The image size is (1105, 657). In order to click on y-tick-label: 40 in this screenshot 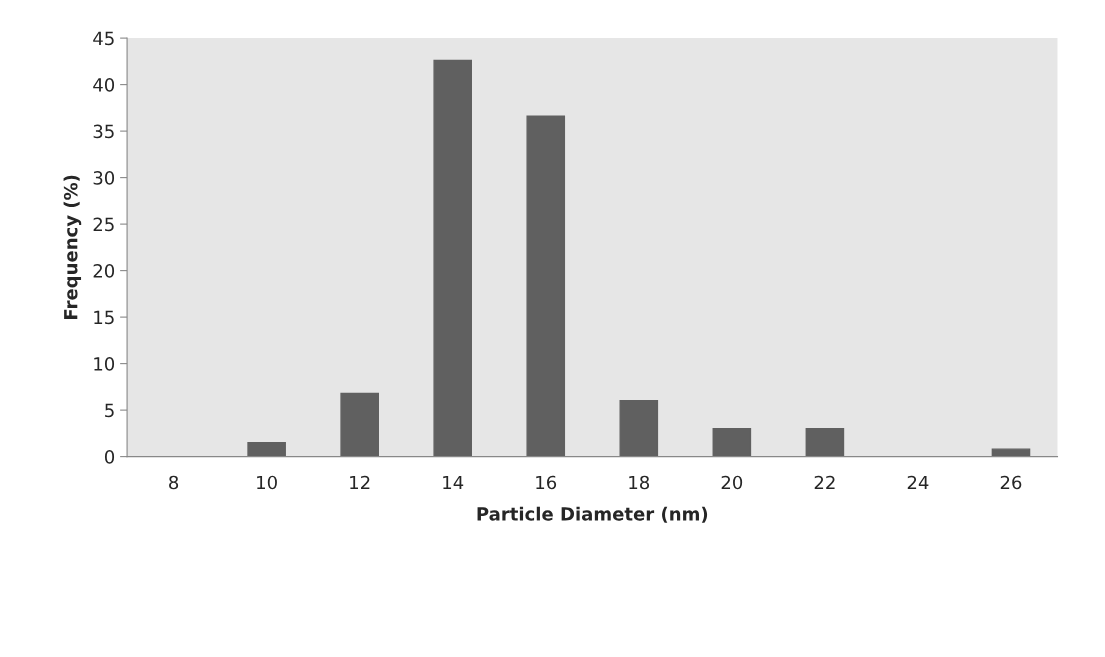, I will do `click(104, 85)`.